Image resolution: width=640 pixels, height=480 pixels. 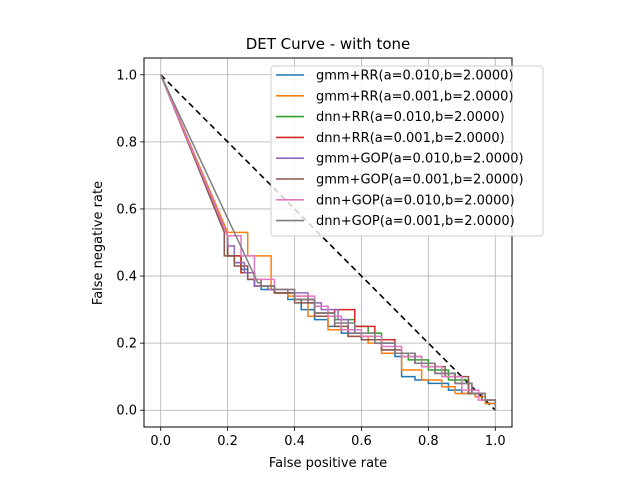 I want to click on y-tick-label: 0.8, so click(x=126, y=142).